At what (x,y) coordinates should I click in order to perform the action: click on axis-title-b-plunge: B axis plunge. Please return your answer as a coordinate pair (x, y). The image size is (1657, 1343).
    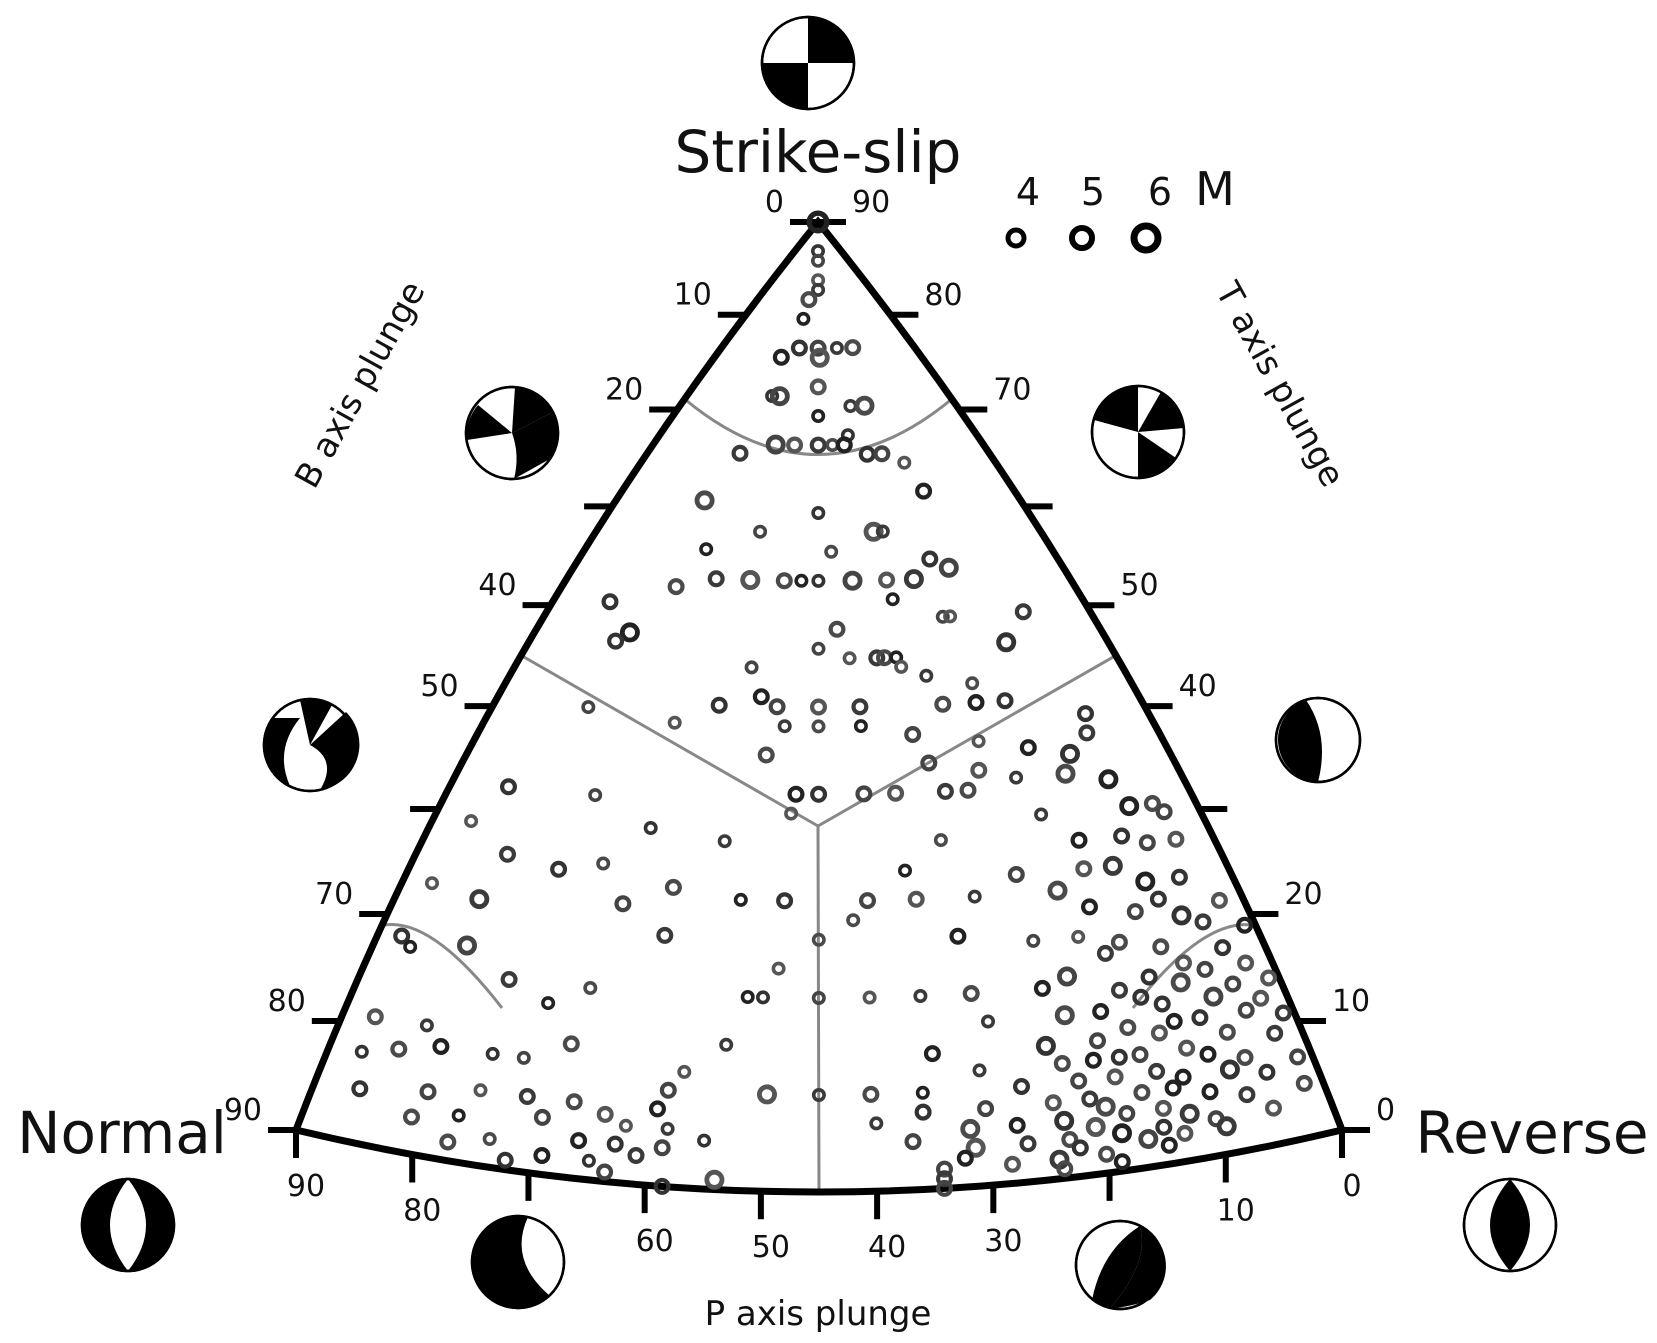
    Looking at the image, I should click on (360, 385).